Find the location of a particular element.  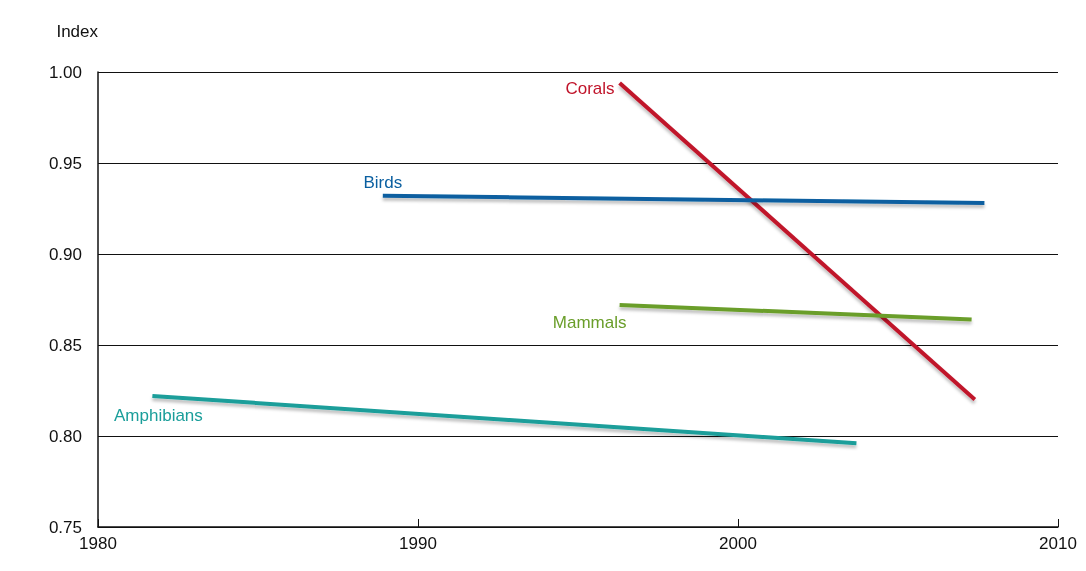

y-tick-label: 0.75 is located at coordinates (65, 527).